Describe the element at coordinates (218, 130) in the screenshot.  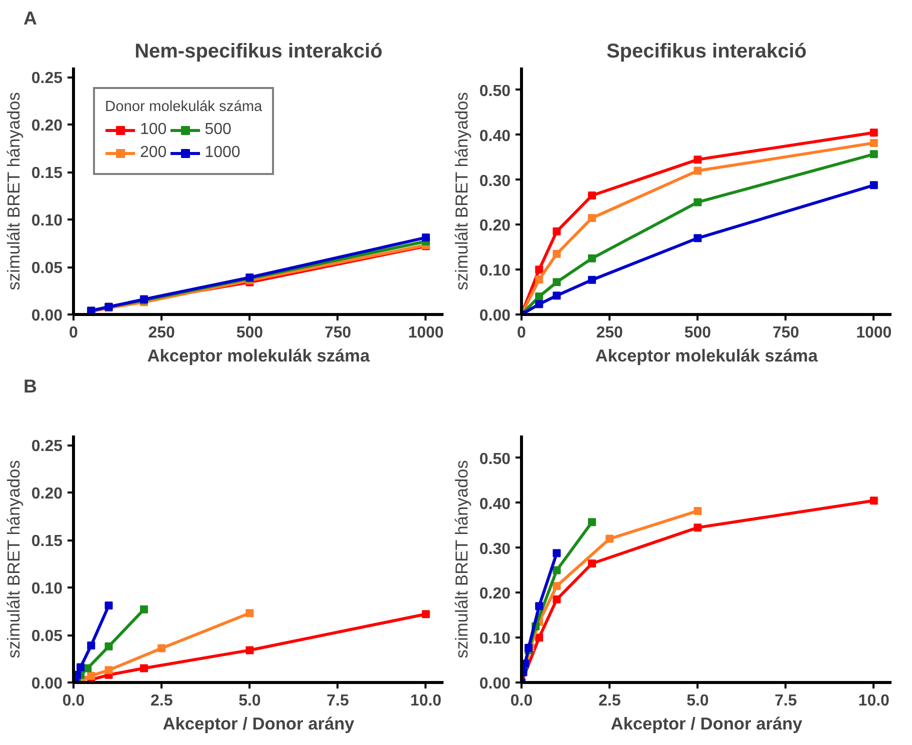
I see `legend-label: 500` at that location.